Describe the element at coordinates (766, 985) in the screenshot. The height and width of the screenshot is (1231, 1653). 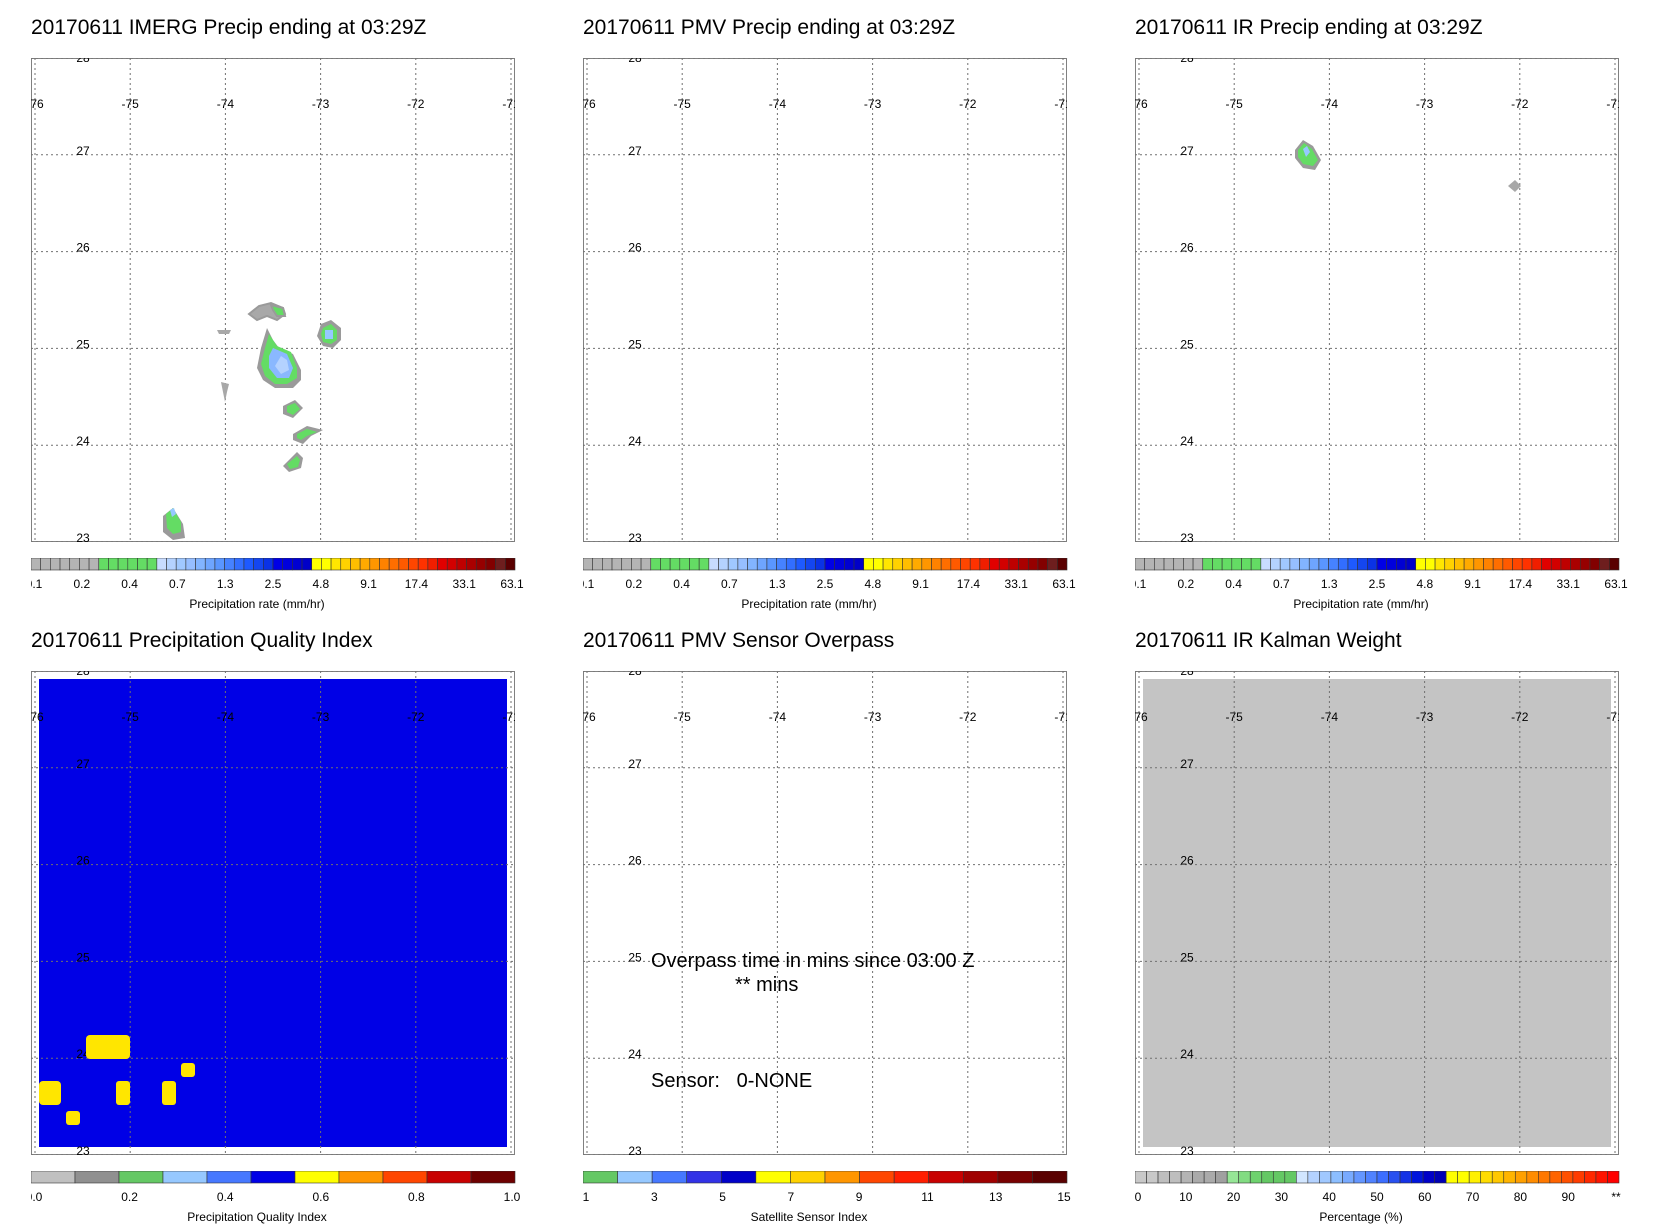
I see `overpass-mins: ** mins` at that location.